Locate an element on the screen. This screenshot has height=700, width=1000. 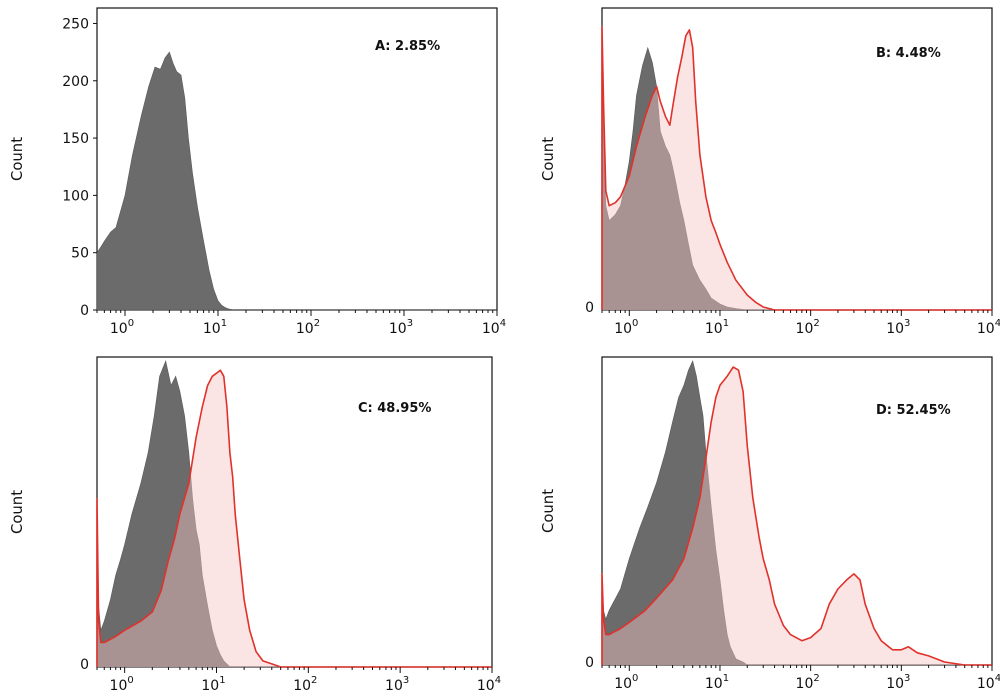
control-histogram is located at coordinates (296, 181).